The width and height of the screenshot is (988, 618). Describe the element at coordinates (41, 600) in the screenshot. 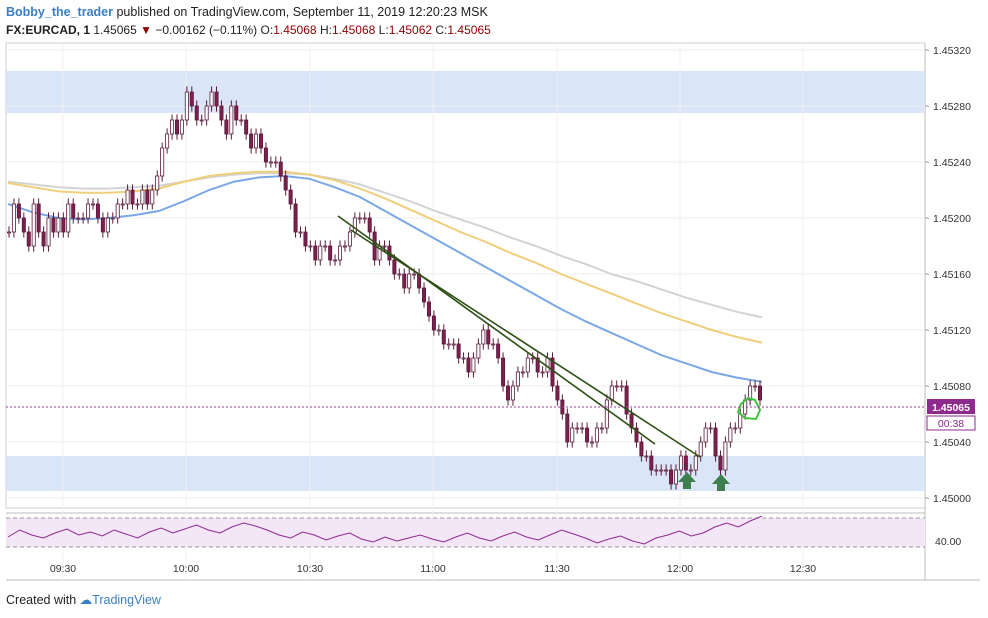

I see `created-with-text: Created with` at that location.